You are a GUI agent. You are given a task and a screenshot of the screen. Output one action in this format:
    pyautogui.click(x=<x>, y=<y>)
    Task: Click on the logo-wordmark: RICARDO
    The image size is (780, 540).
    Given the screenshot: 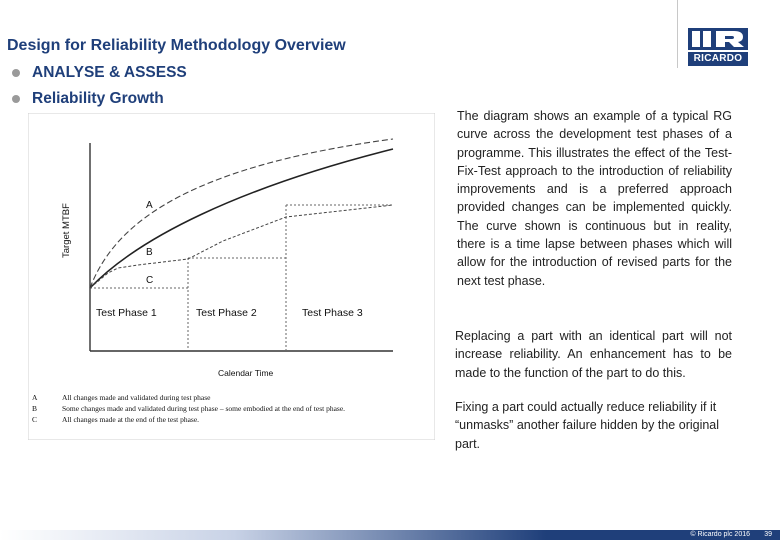 What is the action you would take?
    pyautogui.click(x=718, y=59)
    